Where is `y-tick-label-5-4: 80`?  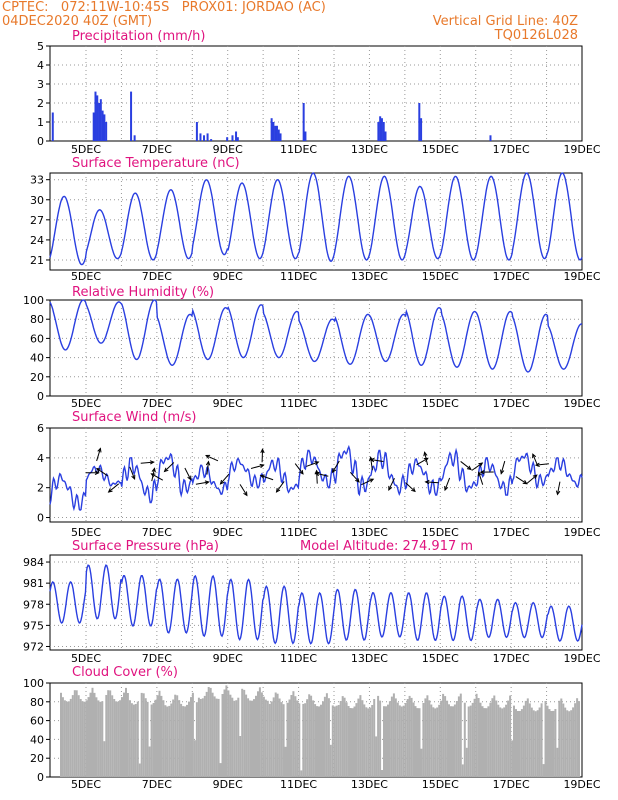 y-tick-label-5-4: 80 is located at coordinates (37, 702).